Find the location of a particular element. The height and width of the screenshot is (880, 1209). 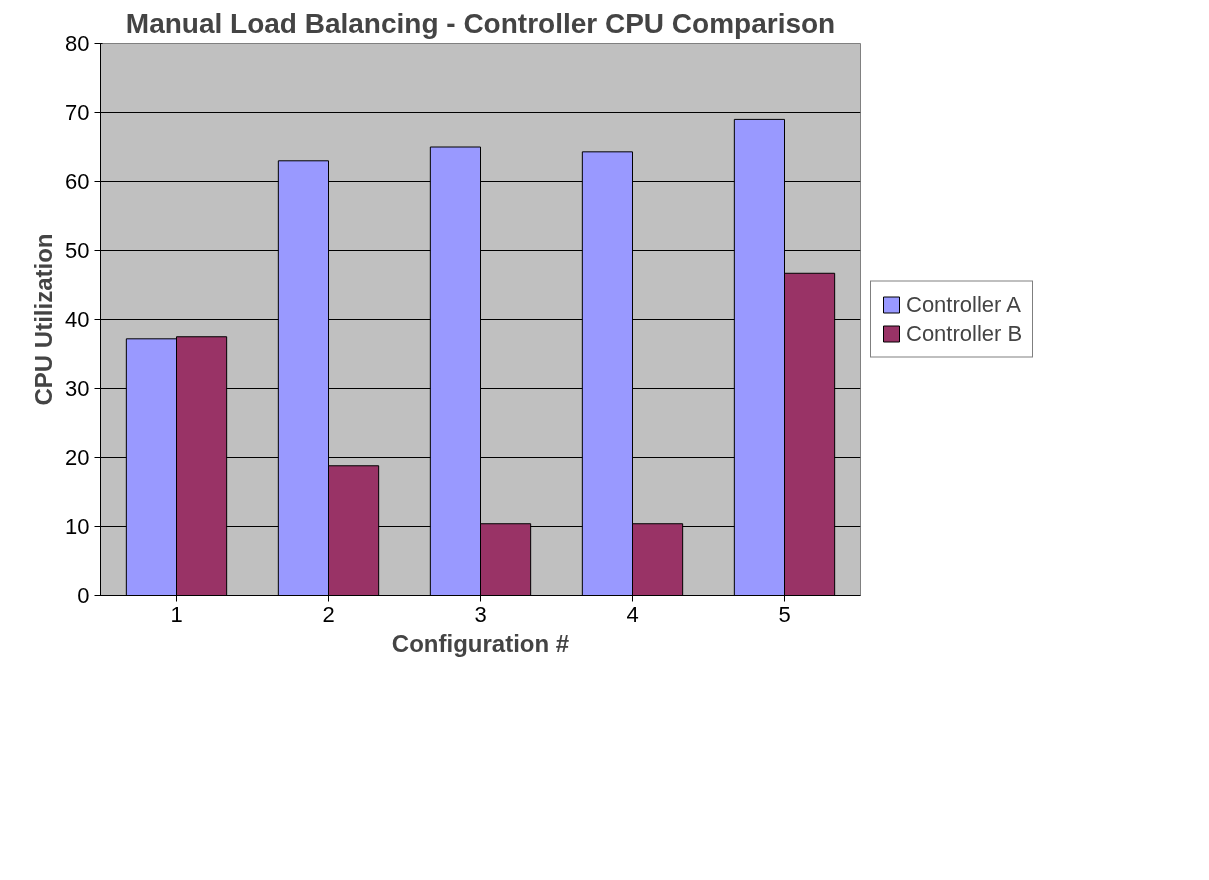

x-tick-label: 2 is located at coordinates (328, 614).